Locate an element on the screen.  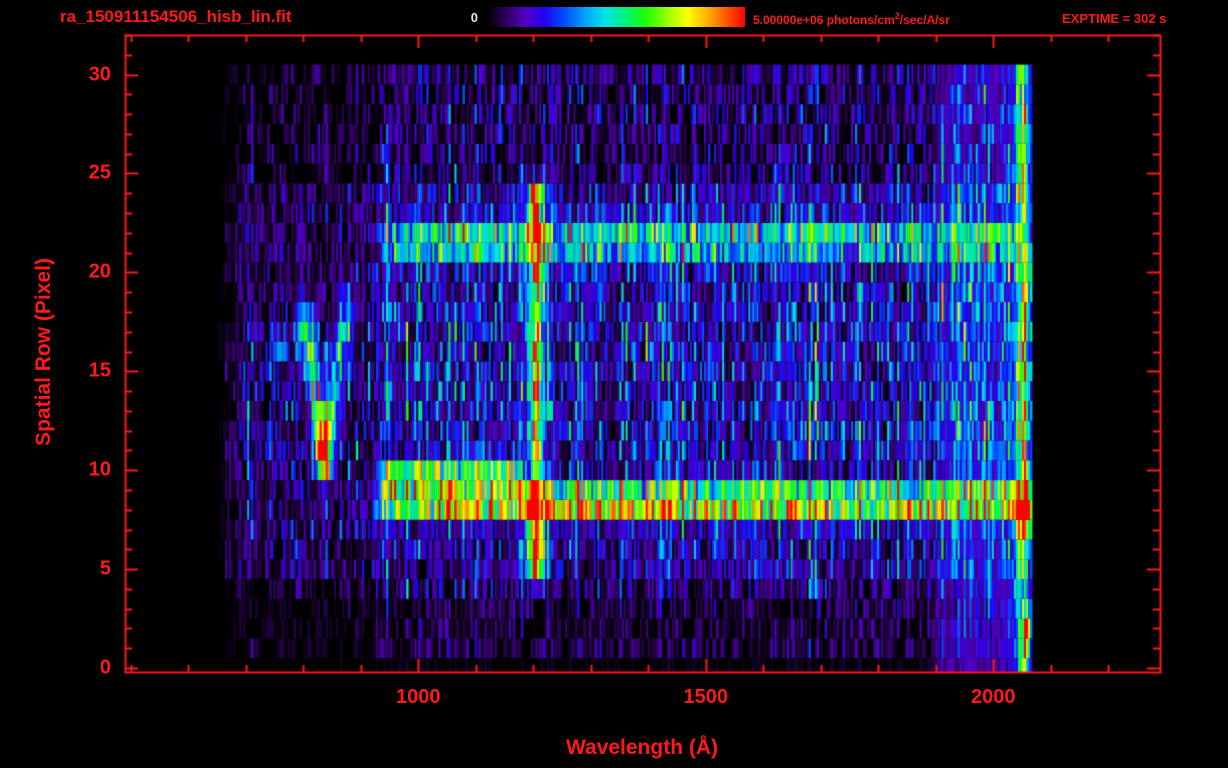
x-axis-title: Wavelength (Å) is located at coordinates (642, 747).